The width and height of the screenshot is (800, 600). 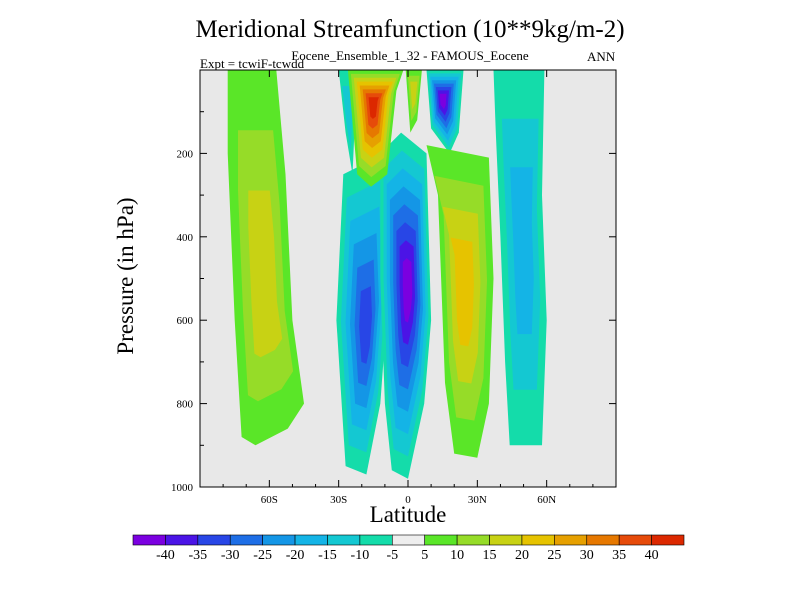 What do you see at coordinates (601, 56) in the screenshot?
I see `season-label: ANN` at bounding box center [601, 56].